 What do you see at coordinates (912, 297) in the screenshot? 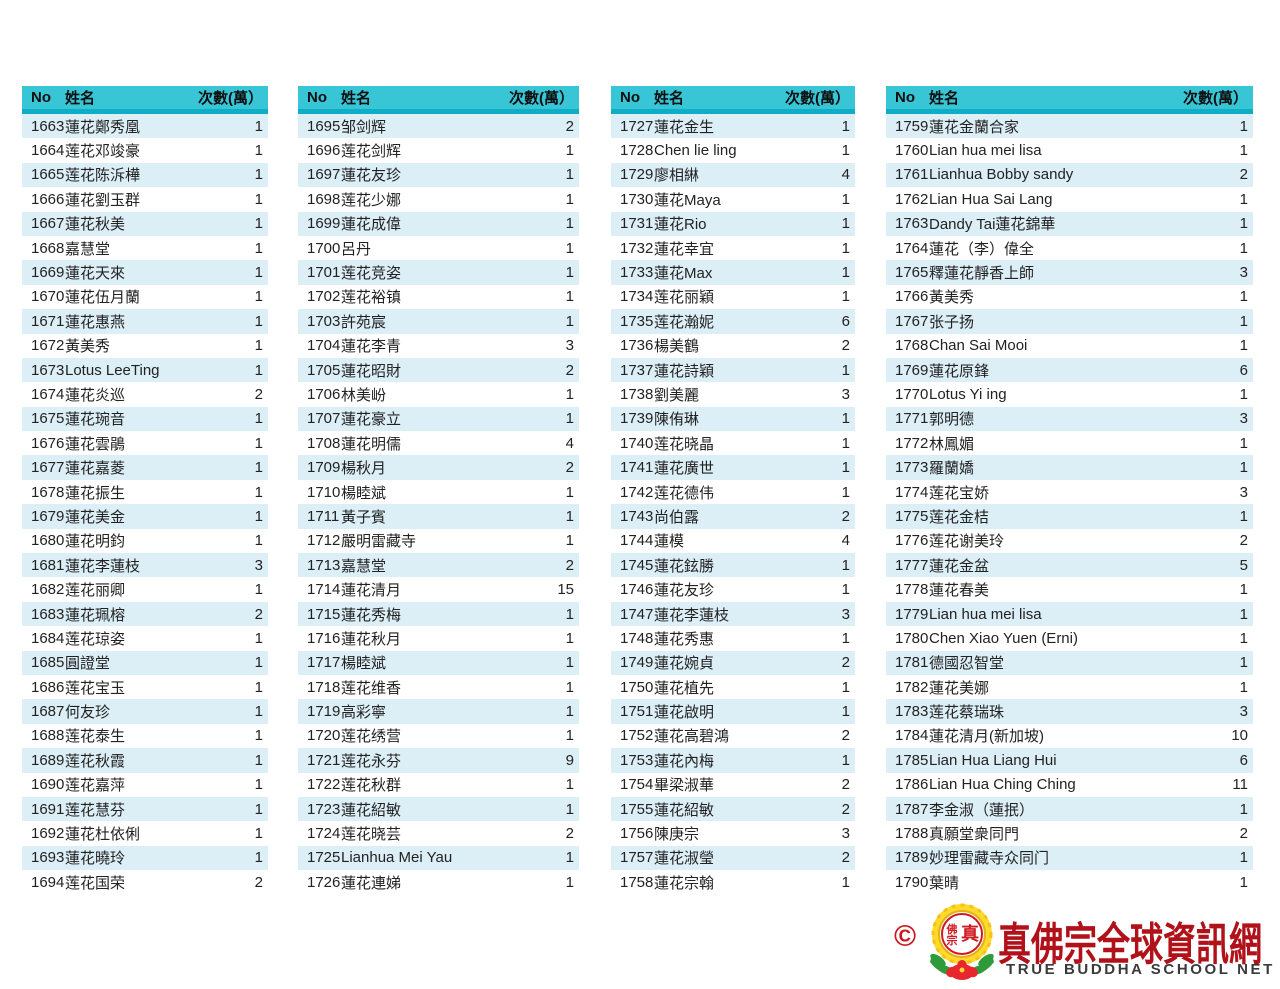
I see `row-no: 1766` at bounding box center [912, 297].